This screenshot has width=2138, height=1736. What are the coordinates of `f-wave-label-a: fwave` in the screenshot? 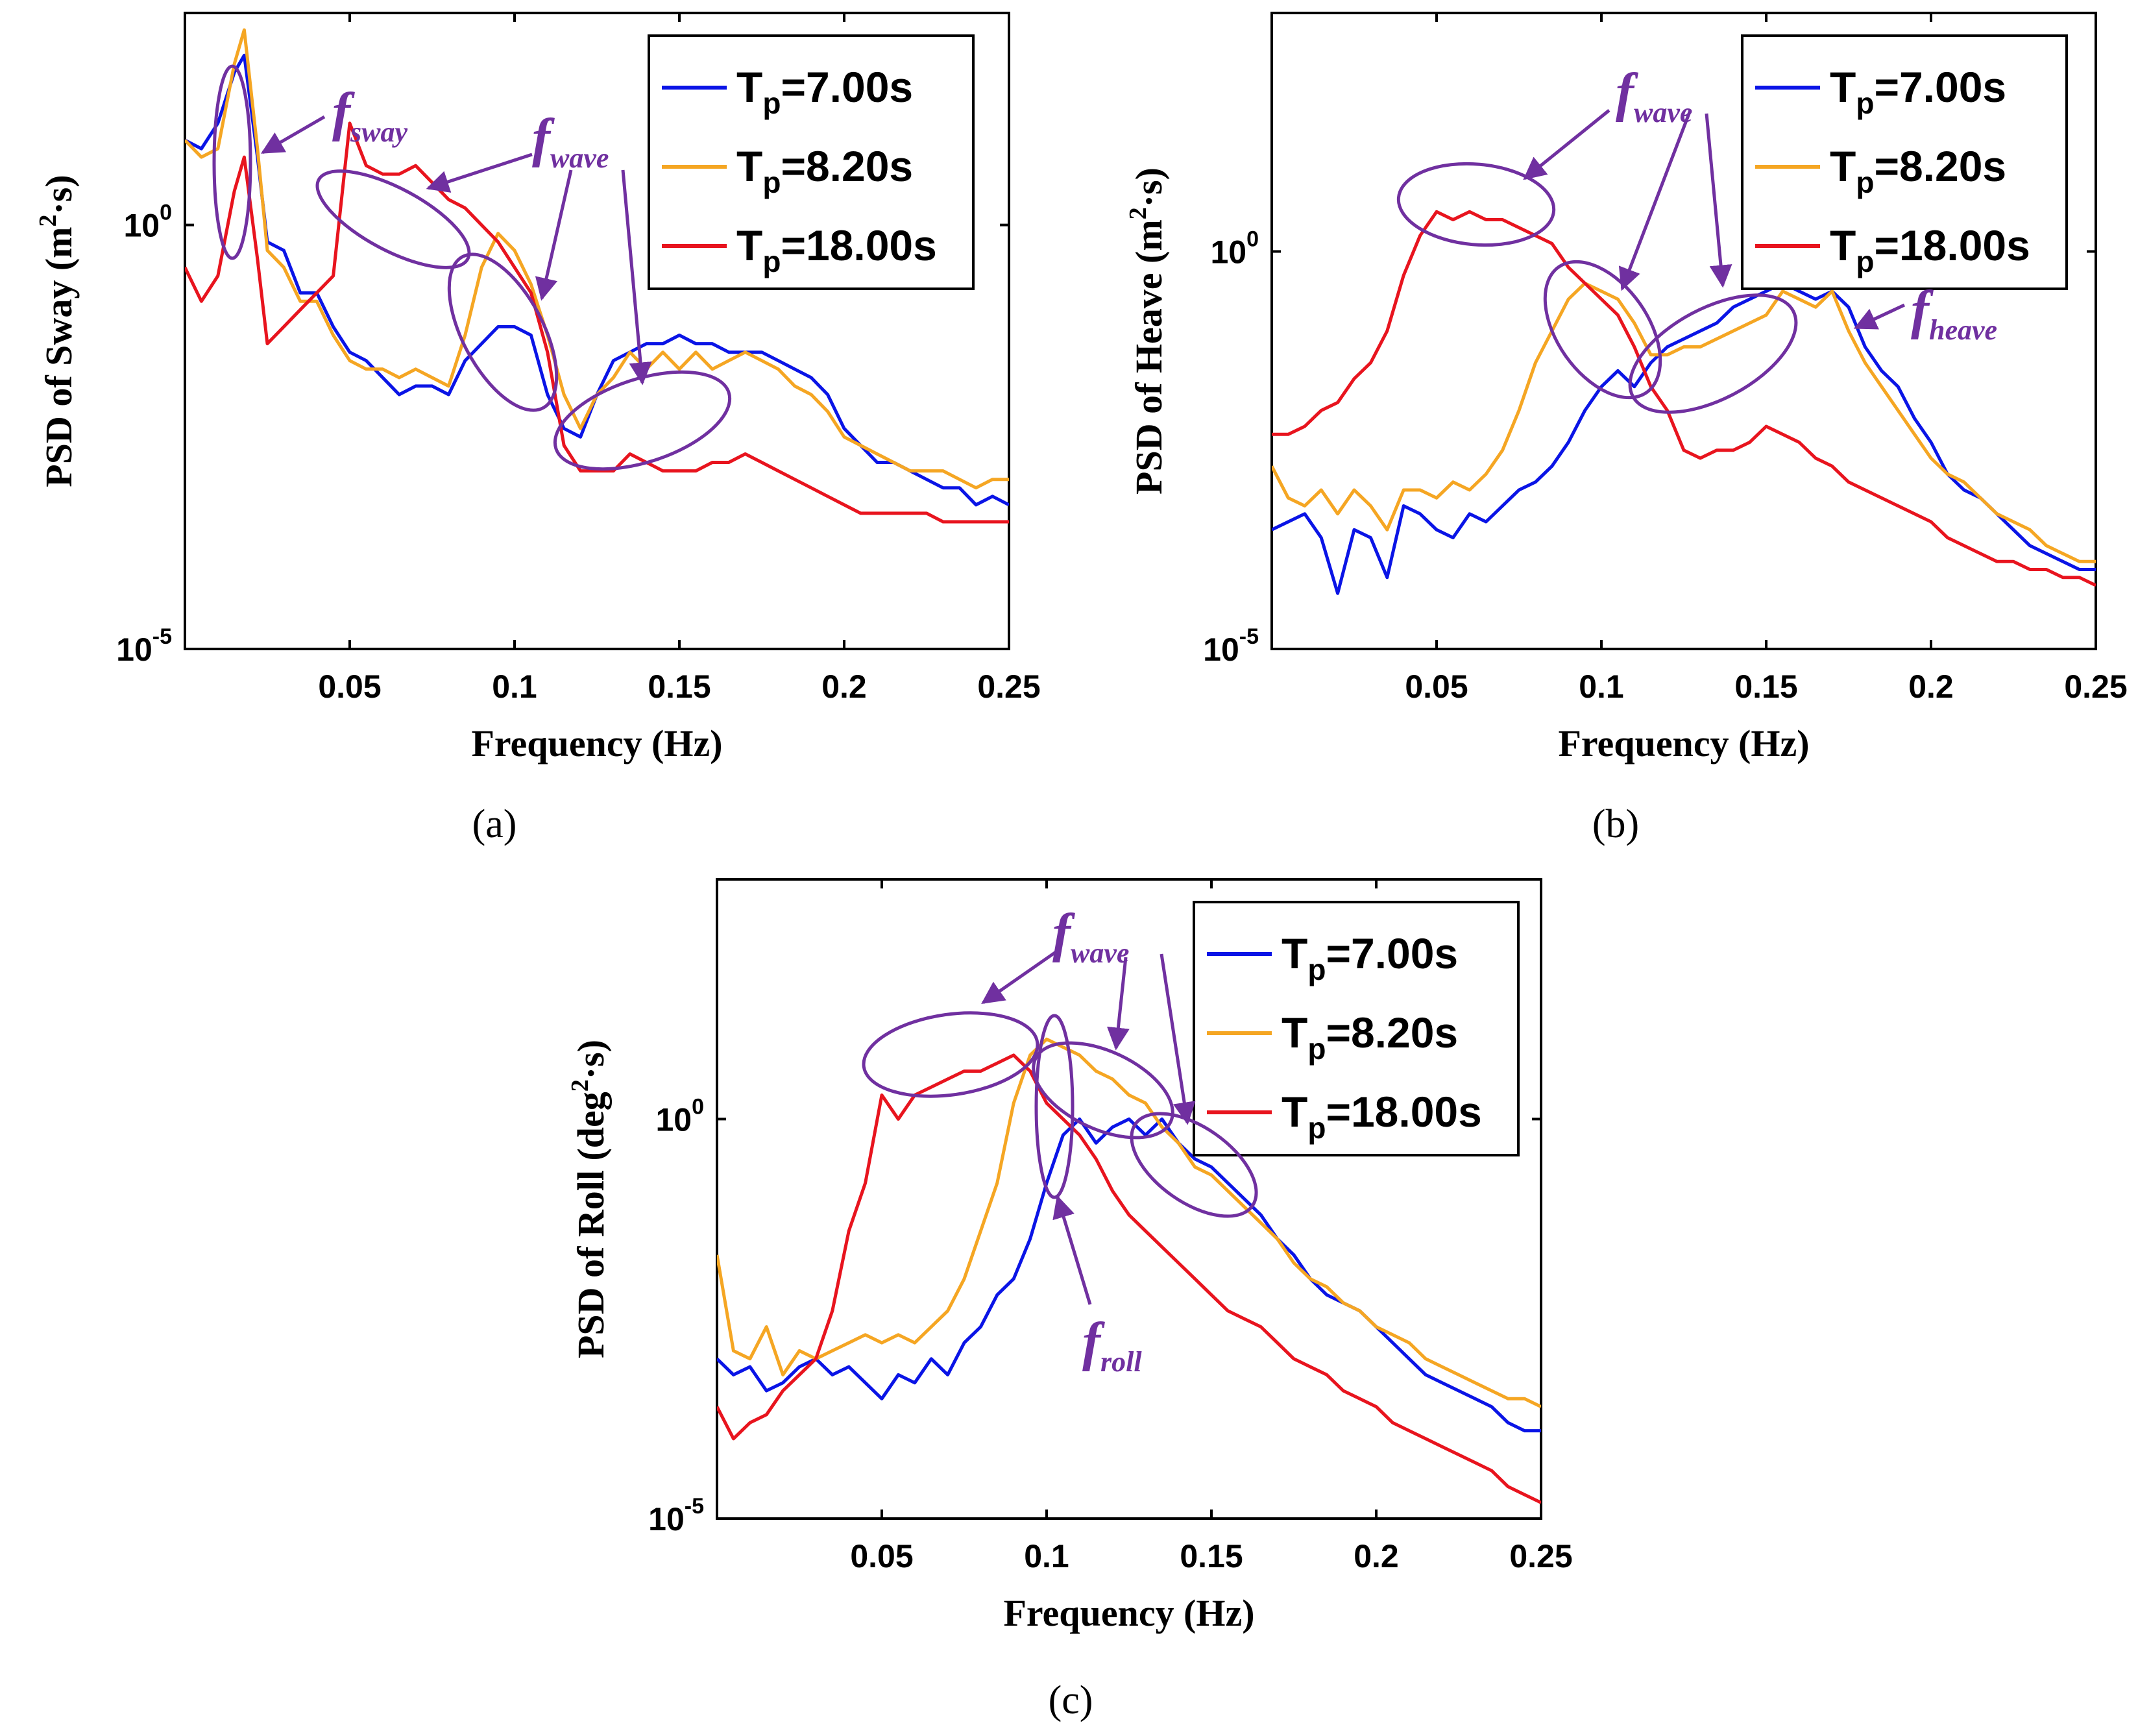 It's located at (570, 141).